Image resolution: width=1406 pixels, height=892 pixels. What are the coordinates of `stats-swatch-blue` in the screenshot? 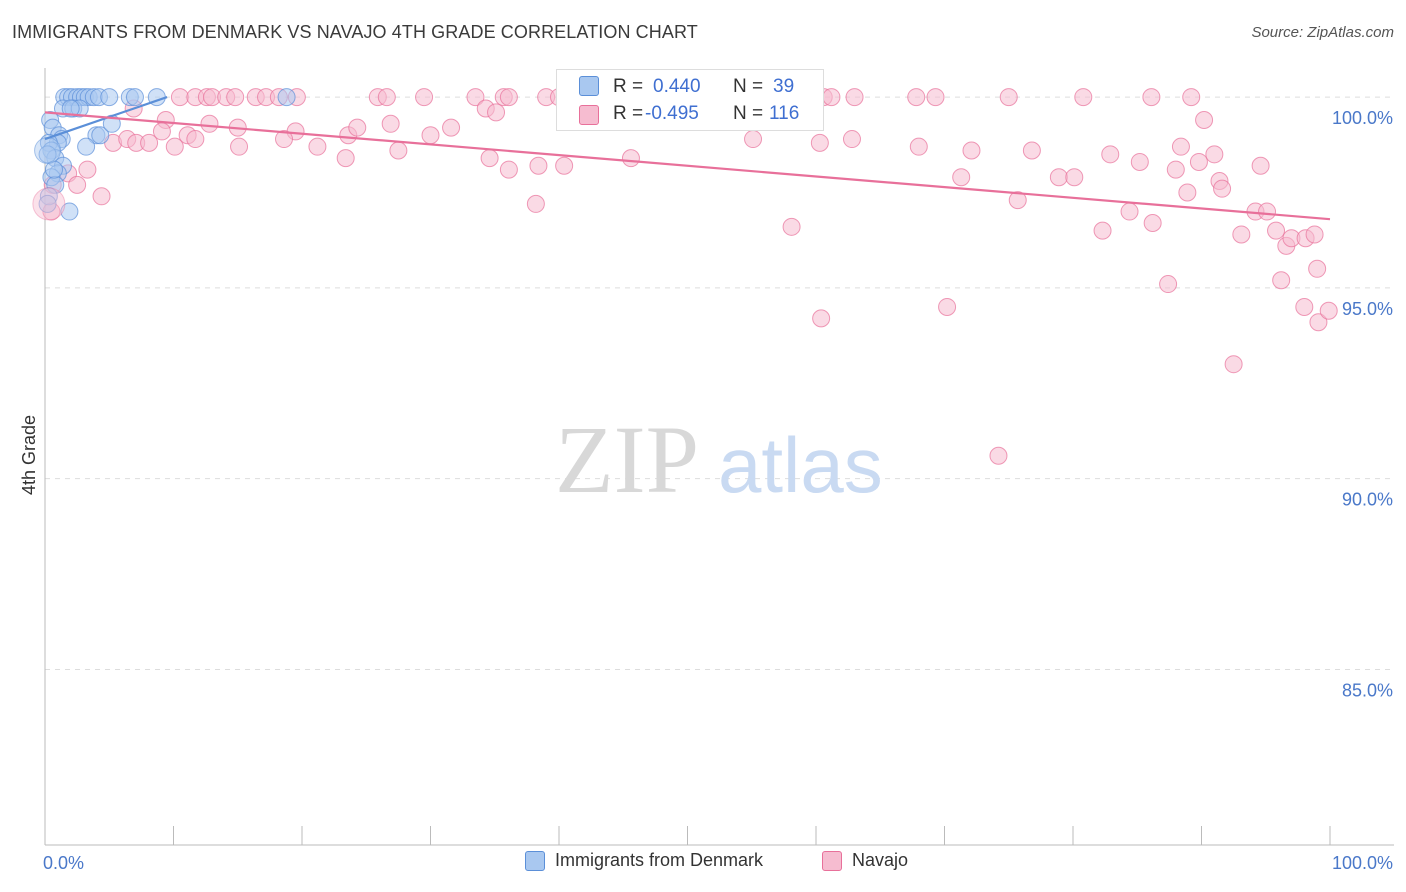 It's located at (589, 86).